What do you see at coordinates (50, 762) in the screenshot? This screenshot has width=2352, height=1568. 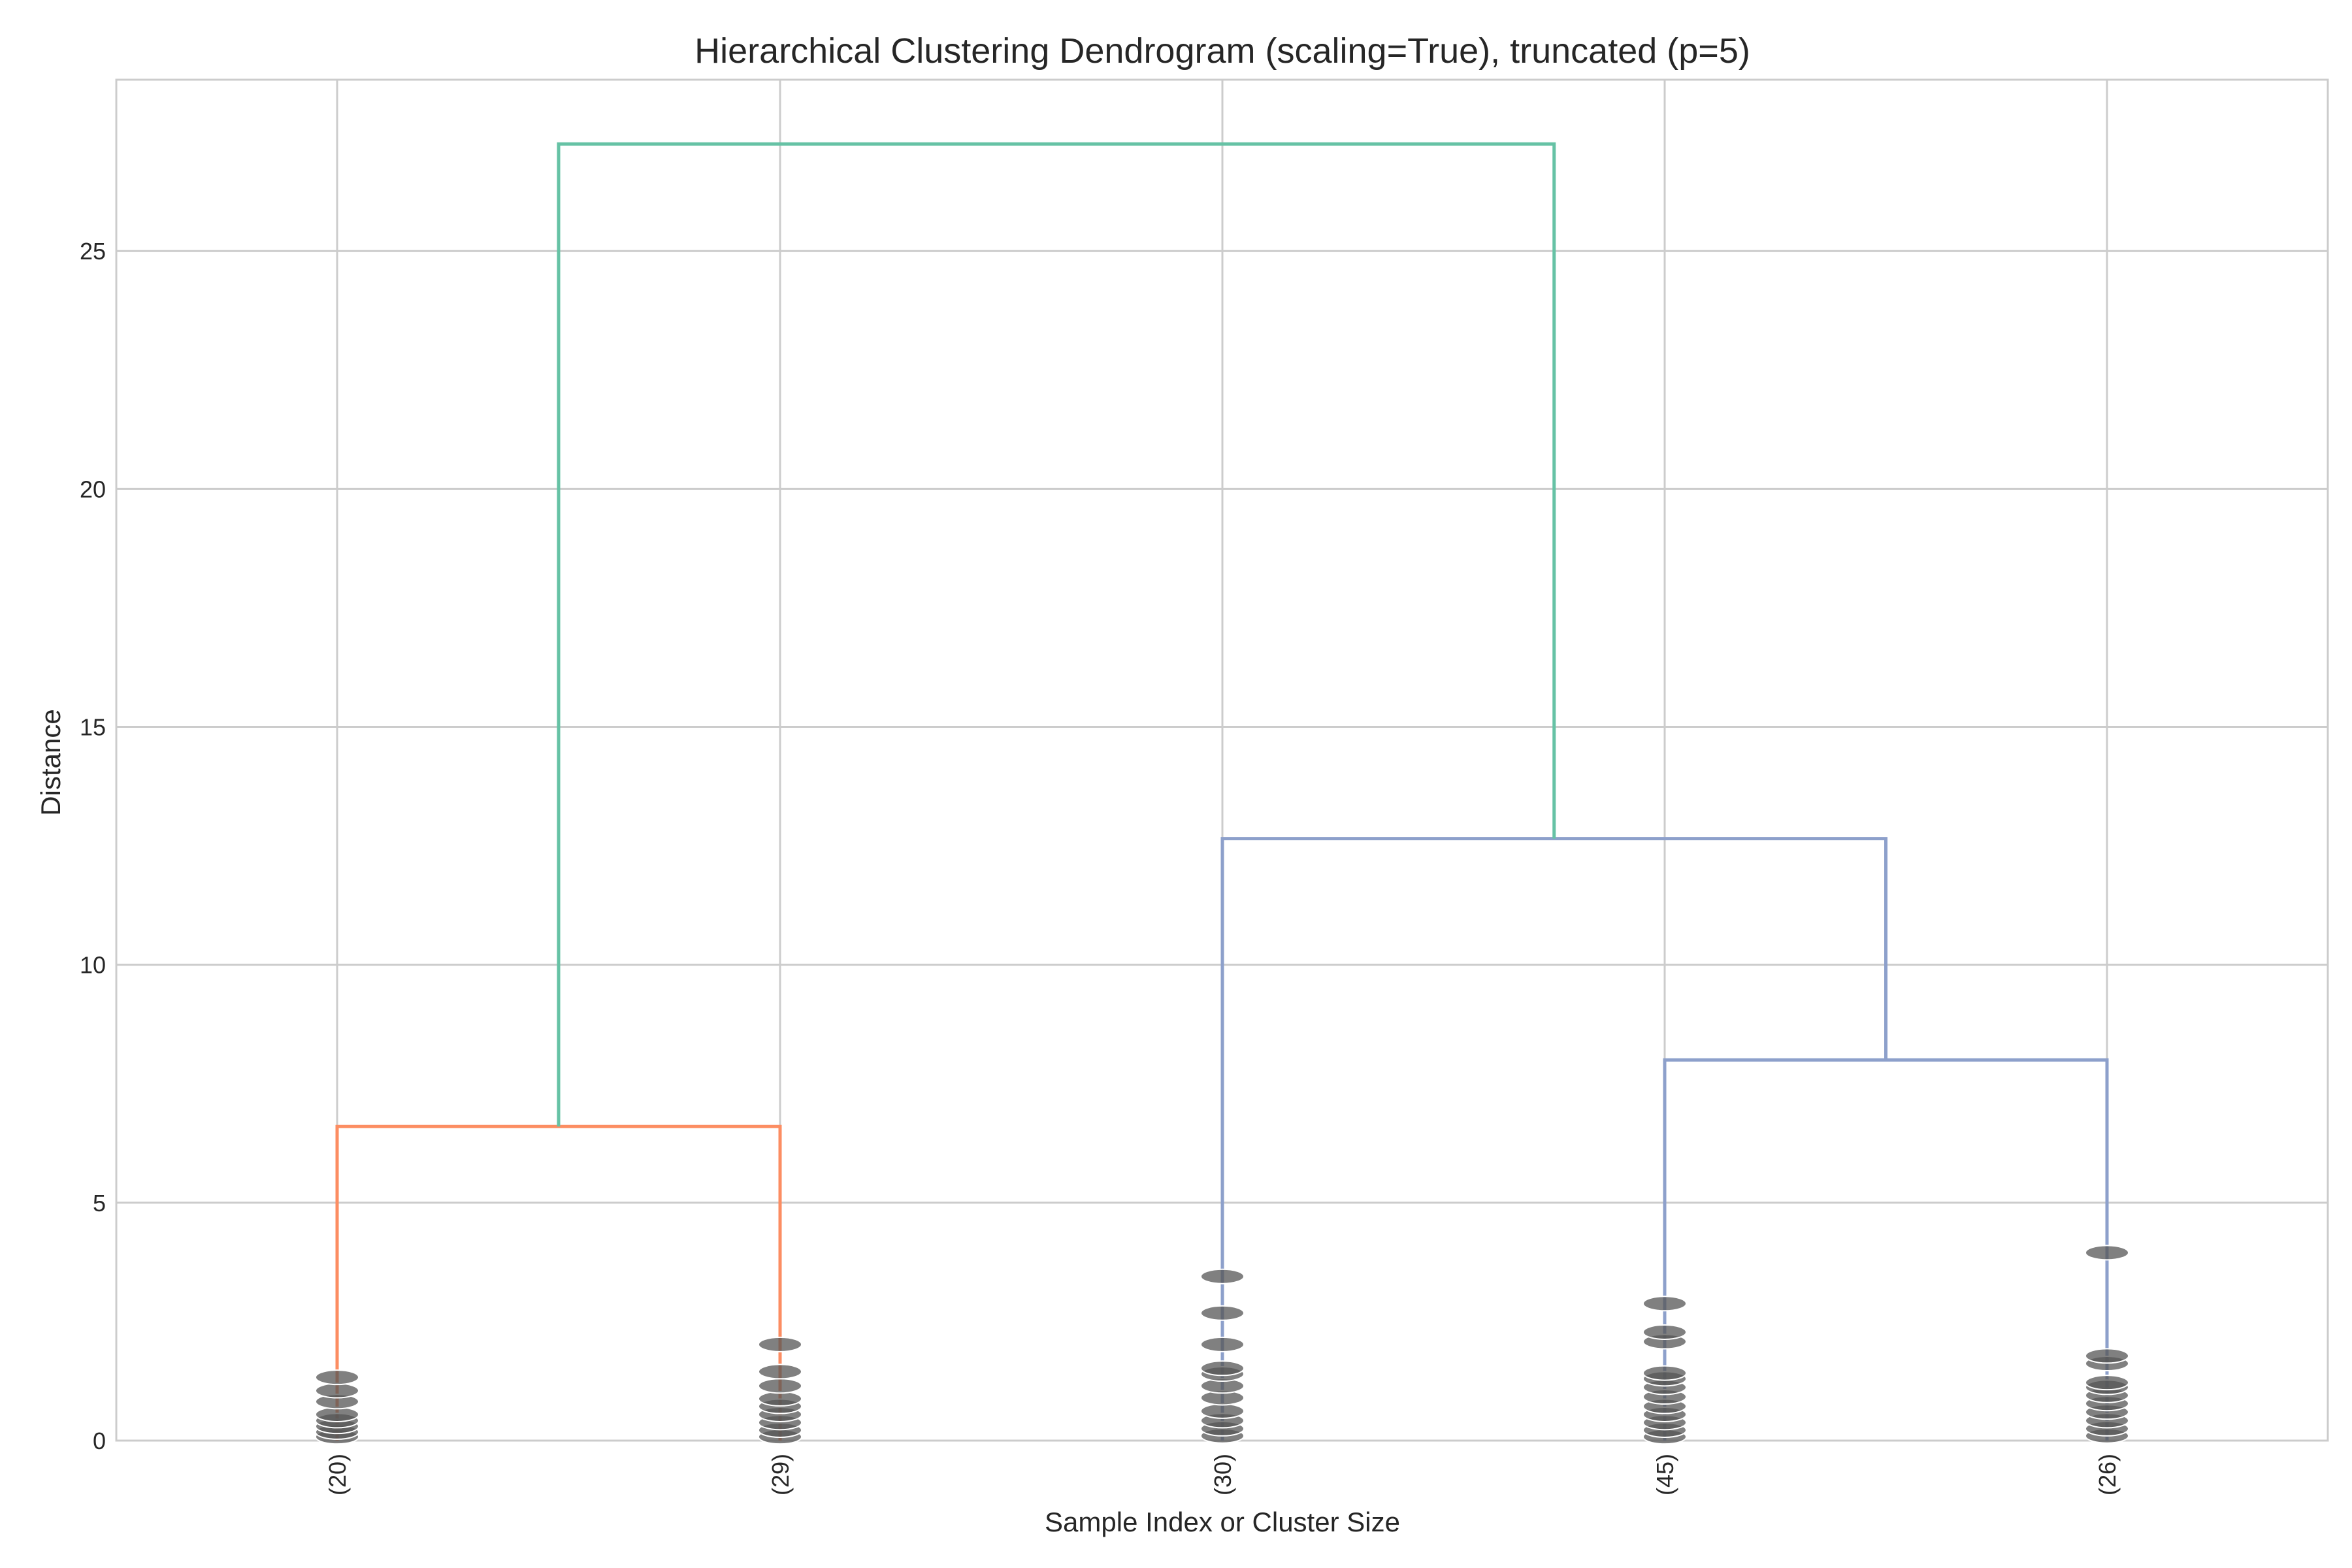 I see `y-axis-label: Distance` at bounding box center [50, 762].